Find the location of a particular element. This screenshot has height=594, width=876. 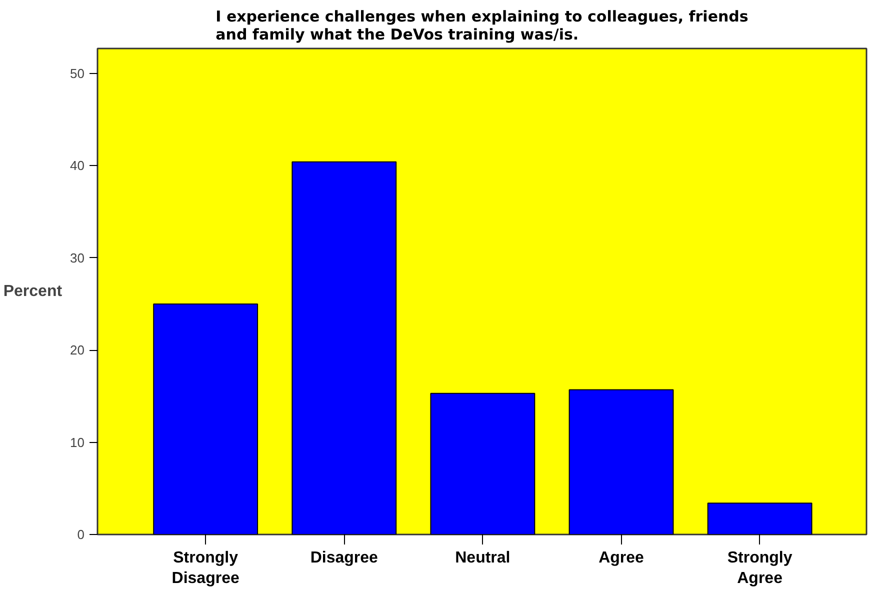

y-tick-label: 10 is located at coordinates (77, 442).